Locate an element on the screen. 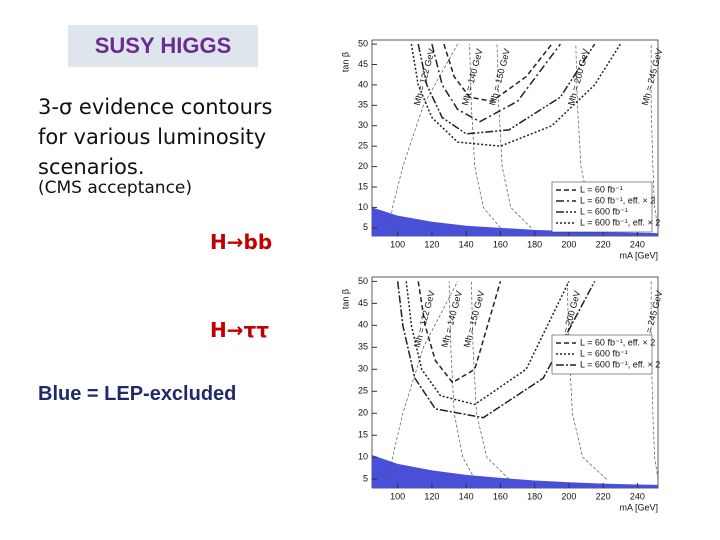 The width and height of the screenshot is (720, 540). channel-label: H→bb is located at coordinates (241, 242).